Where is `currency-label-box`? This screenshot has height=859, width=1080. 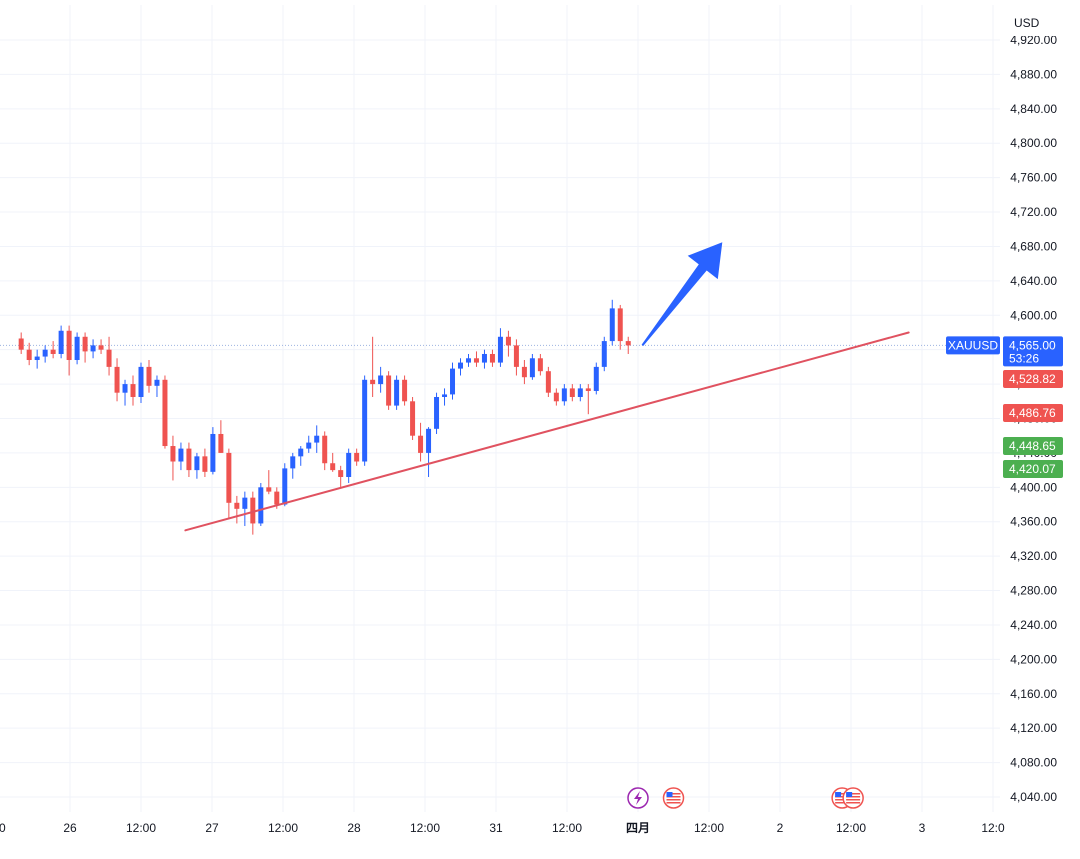 currency-label-box is located at coordinates (1038, 22).